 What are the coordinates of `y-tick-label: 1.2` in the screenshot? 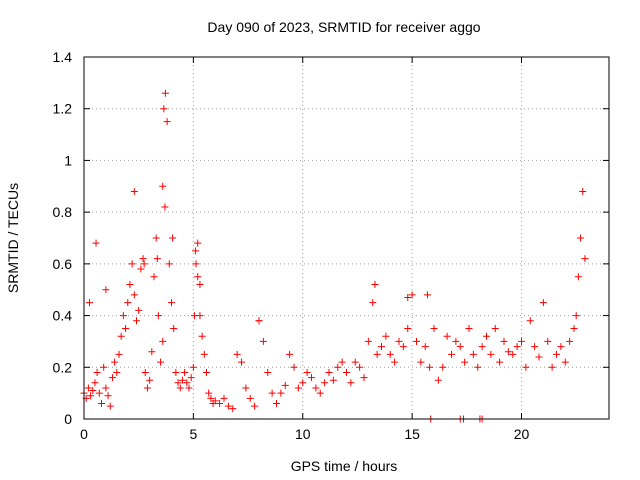 It's located at (63, 109).